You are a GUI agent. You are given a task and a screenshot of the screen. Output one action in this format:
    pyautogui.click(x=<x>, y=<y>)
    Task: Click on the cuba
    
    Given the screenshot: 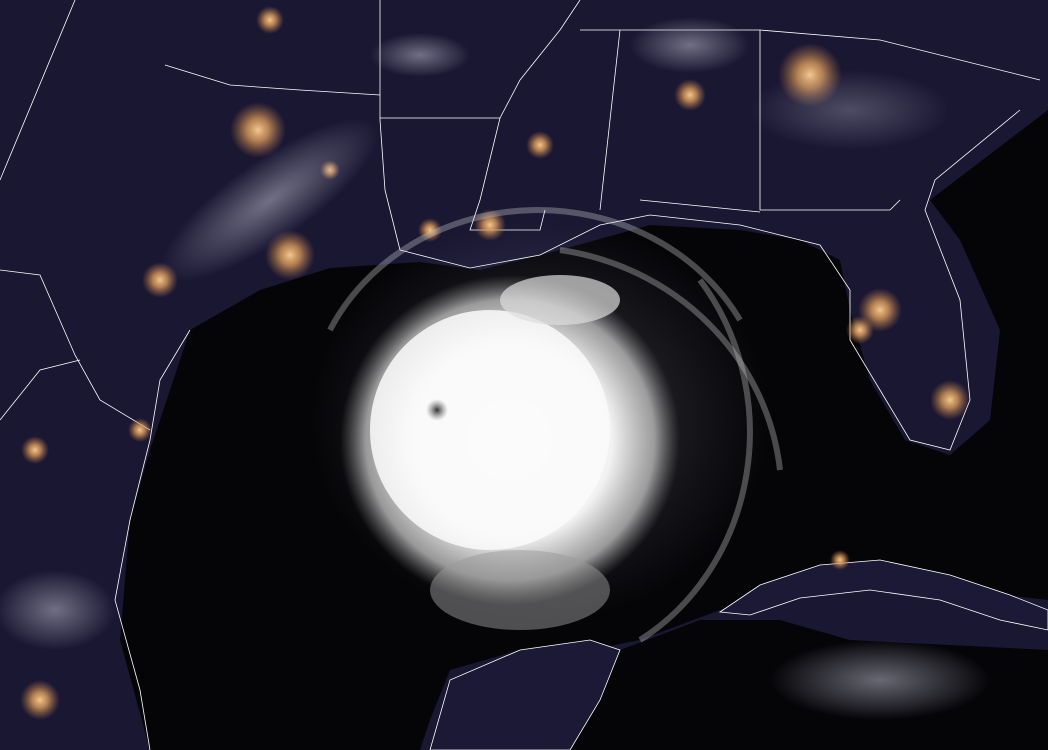 What is the action you would take?
    pyautogui.click(x=883, y=595)
    